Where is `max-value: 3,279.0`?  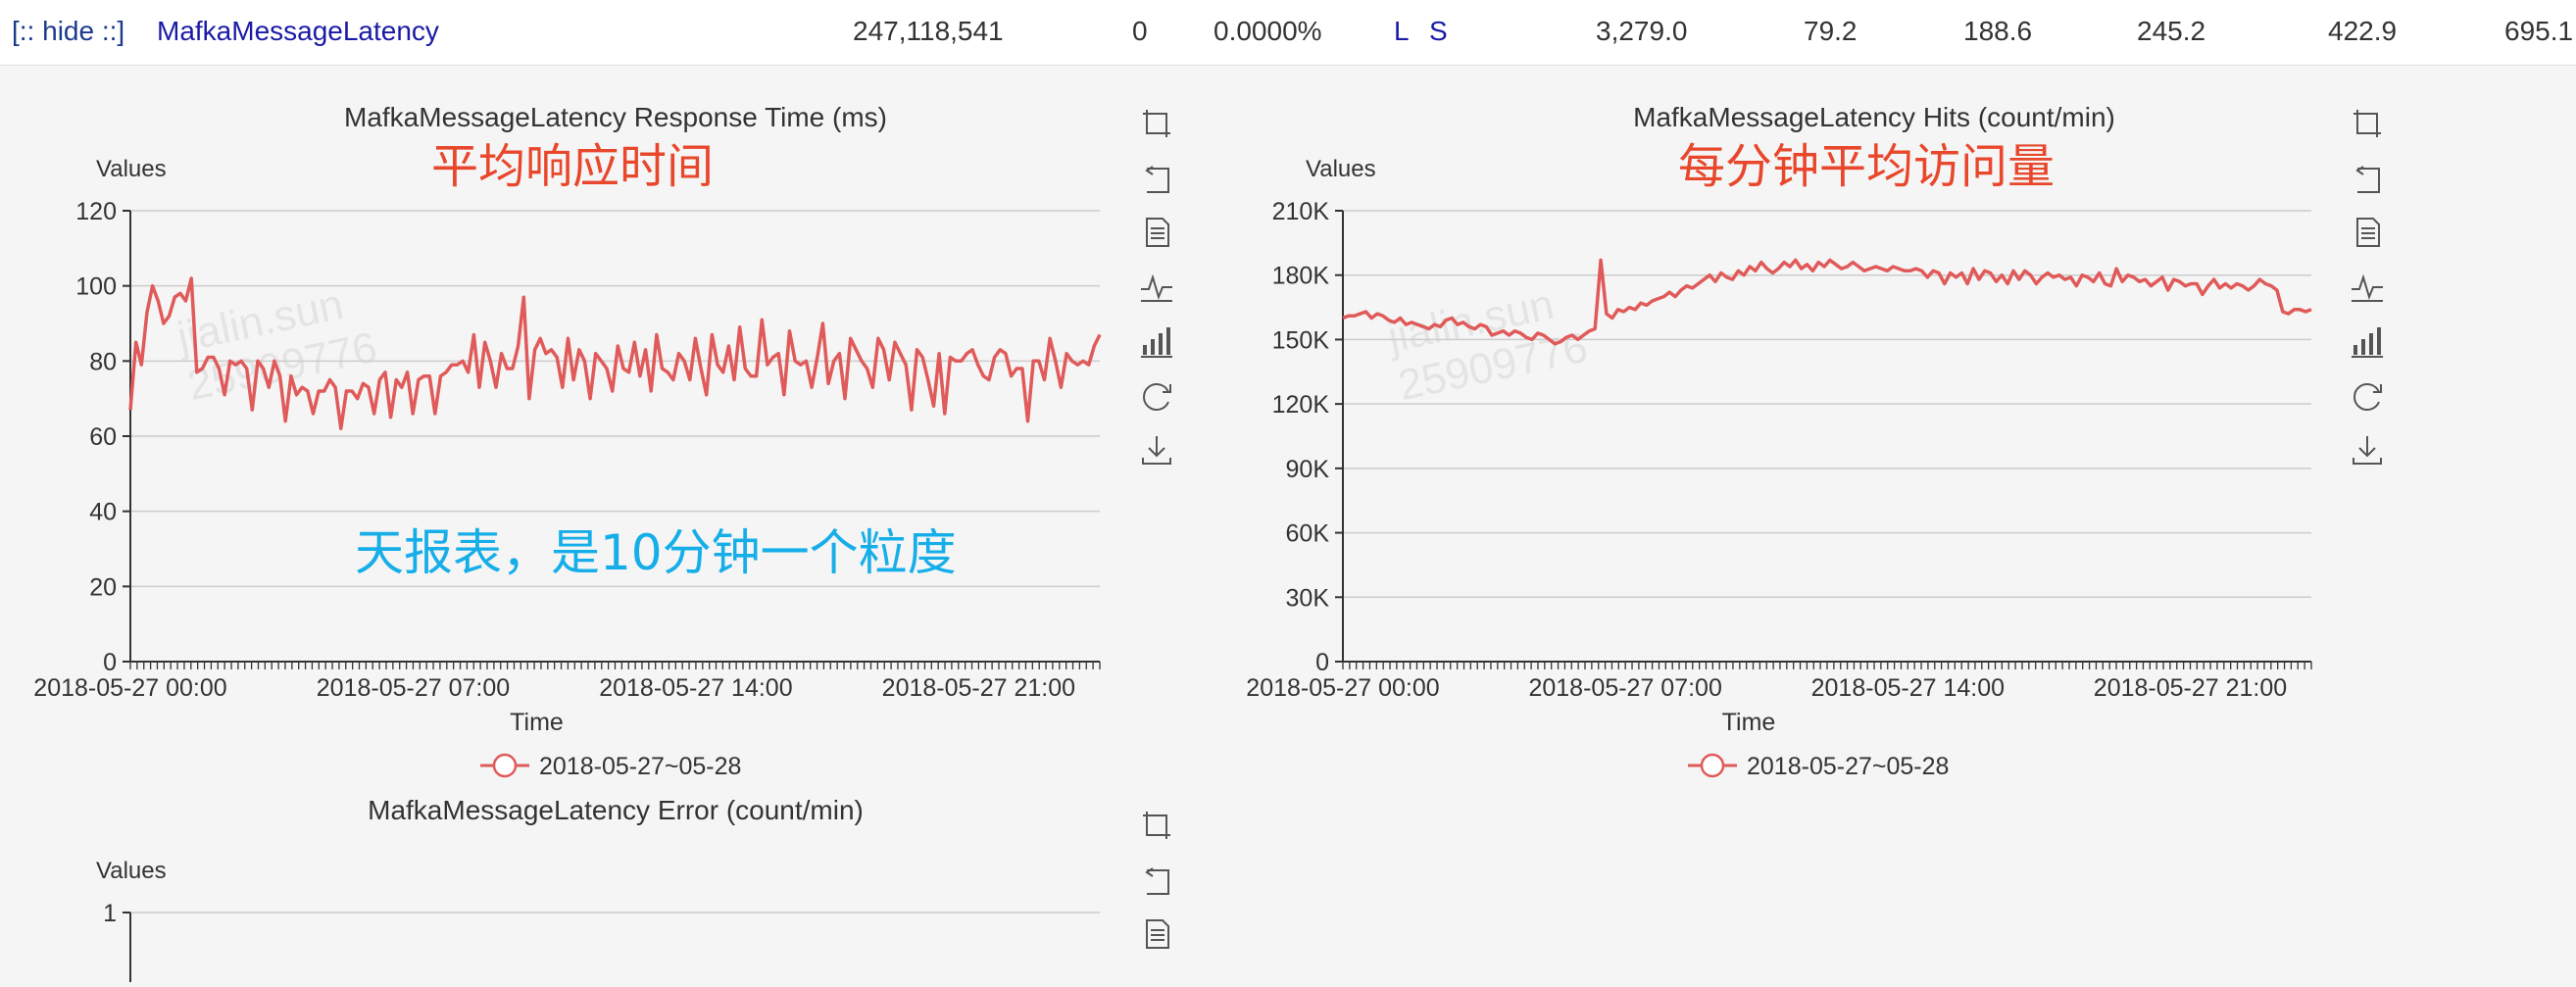
max-value: 3,279.0 is located at coordinates (1642, 31).